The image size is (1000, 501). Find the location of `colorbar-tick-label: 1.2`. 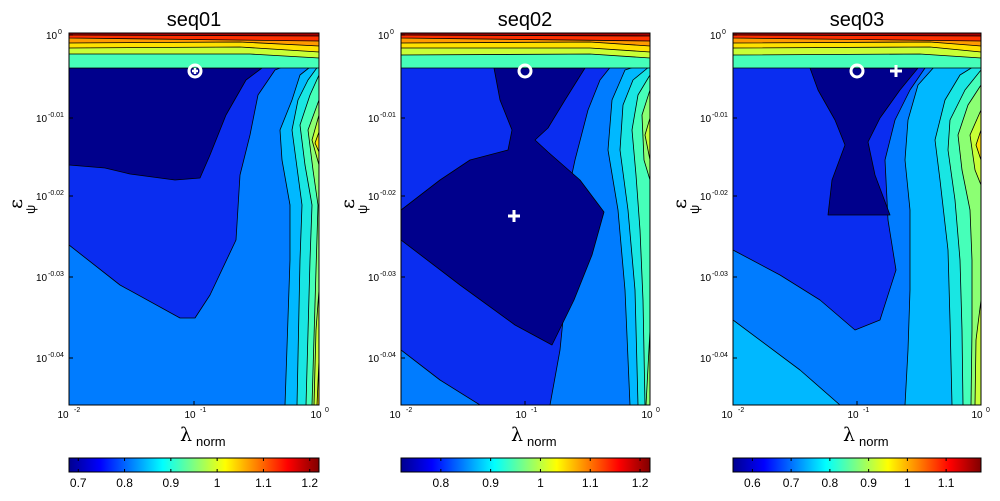

colorbar-tick-label: 1.2 is located at coordinates (309, 483).